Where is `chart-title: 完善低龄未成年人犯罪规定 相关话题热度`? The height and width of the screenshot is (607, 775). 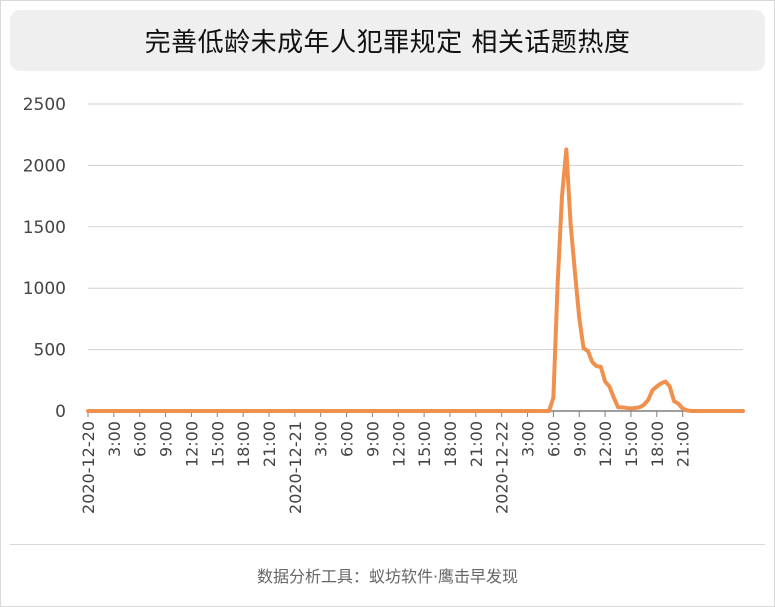
chart-title: 完善低龄未成年人犯罪规定 相关话题热度 is located at coordinates (387, 43).